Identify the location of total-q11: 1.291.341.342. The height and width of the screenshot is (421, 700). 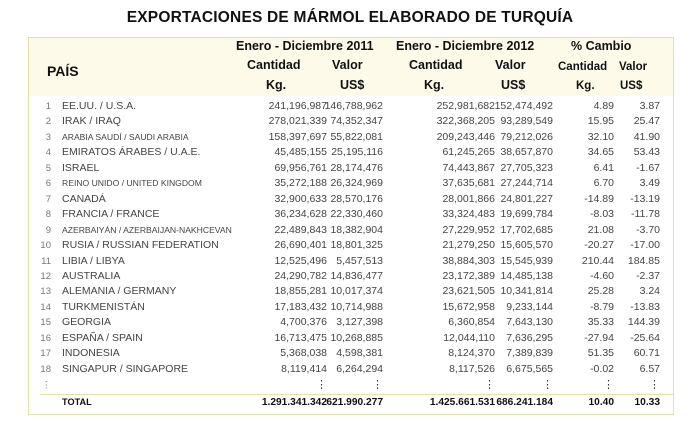
(294, 402).